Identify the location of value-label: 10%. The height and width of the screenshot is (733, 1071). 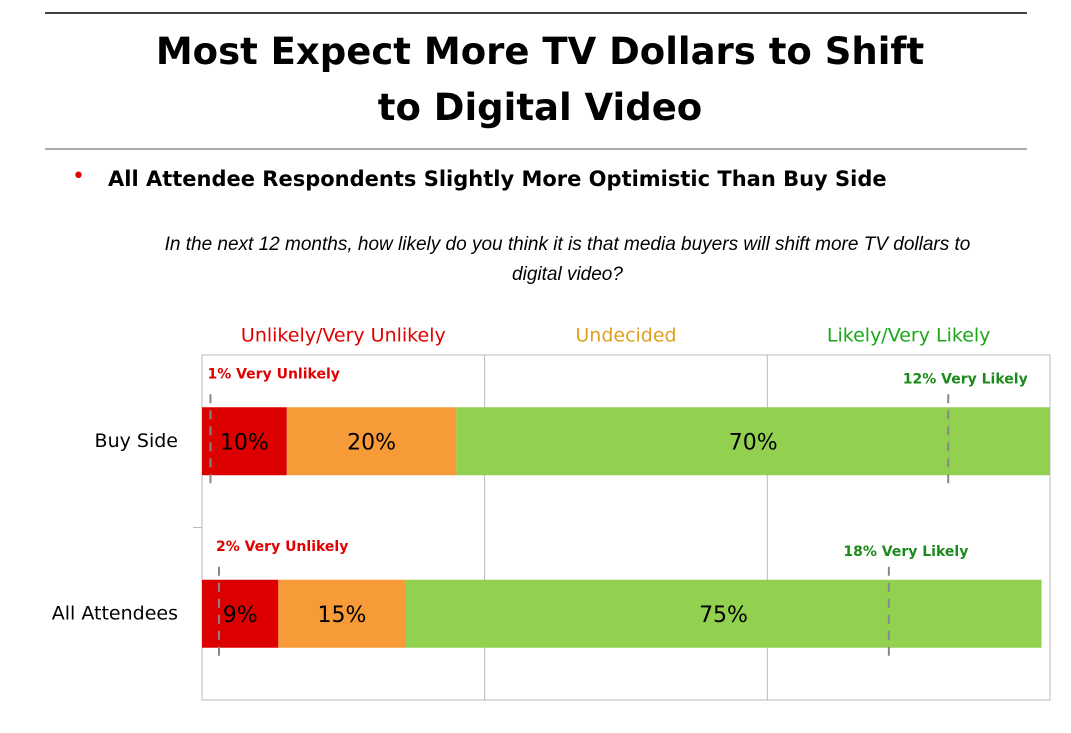
(244, 442).